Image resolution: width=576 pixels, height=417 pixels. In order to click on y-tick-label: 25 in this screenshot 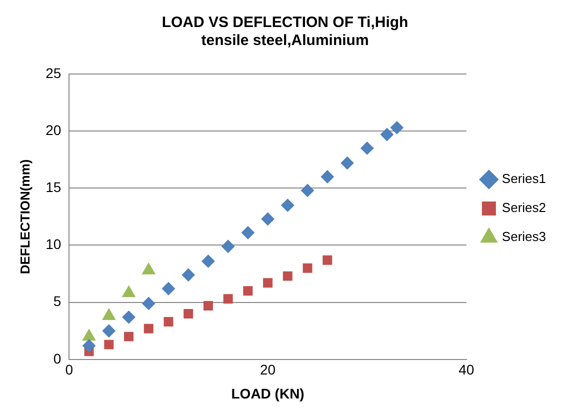, I will do `click(54, 72)`.